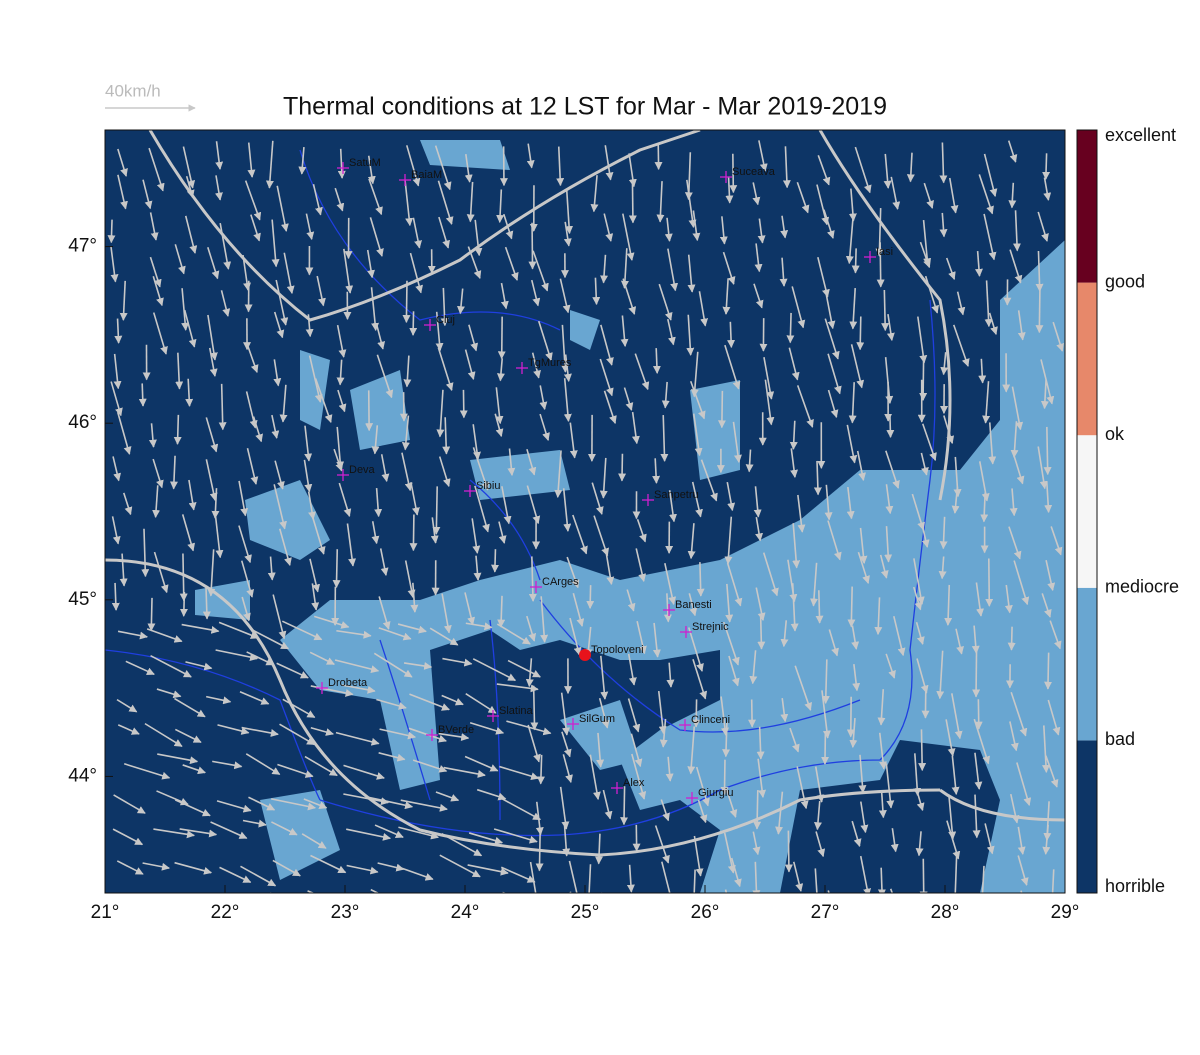 This screenshot has width=1200, height=1055. I want to click on city-label: Sanpetru, so click(676, 495).